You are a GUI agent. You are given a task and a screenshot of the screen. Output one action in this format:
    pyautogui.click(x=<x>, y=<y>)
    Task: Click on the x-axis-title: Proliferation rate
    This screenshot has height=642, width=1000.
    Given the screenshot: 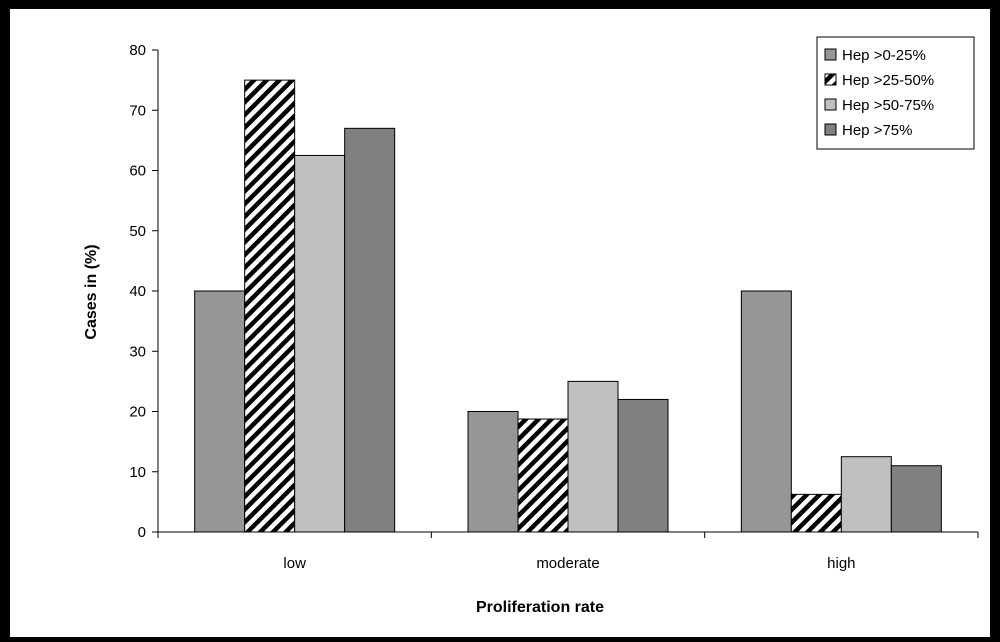 What is the action you would take?
    pyautogui.click(x=540, y=607)
    